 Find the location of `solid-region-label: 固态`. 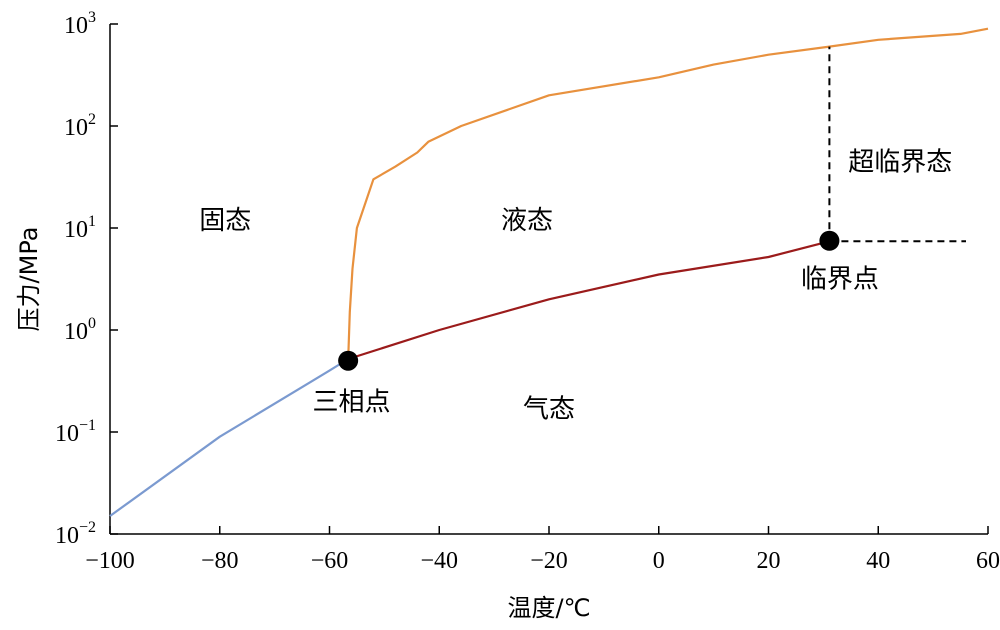

solid-region-label: 固态 is located at coordinates (225, 221).